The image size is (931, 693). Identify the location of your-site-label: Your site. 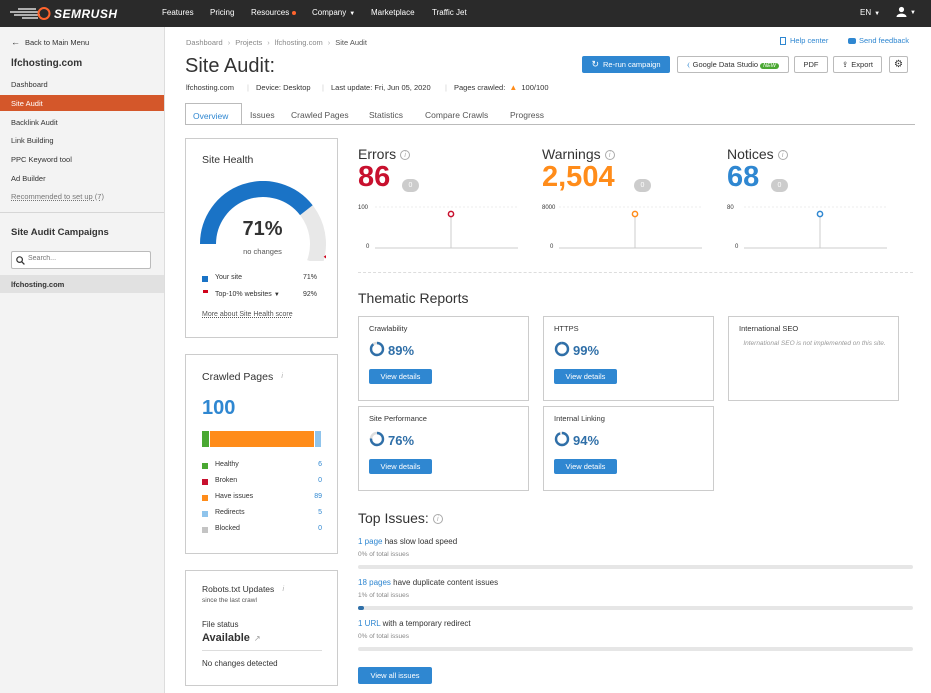
(228, 277).